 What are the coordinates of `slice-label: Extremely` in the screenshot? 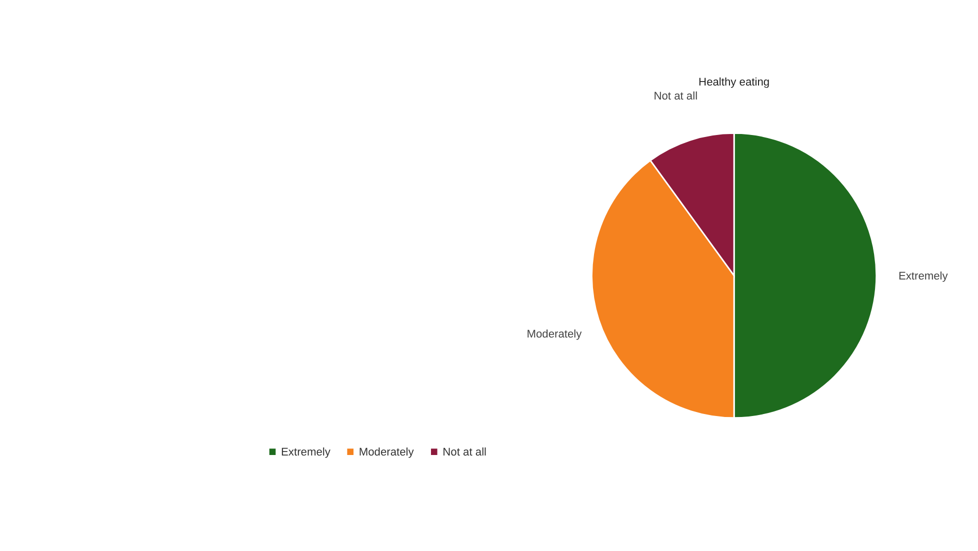 It's located at (923, 276).